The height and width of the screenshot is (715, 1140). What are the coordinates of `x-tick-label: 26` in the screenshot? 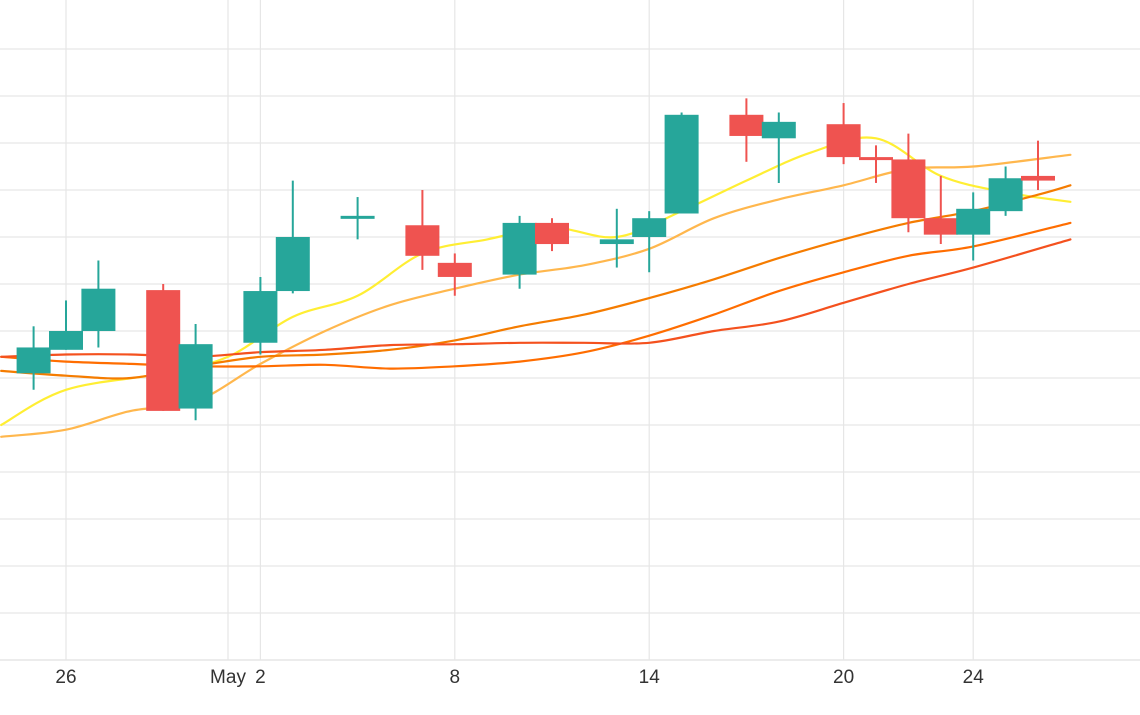 It's located at (65, 677).